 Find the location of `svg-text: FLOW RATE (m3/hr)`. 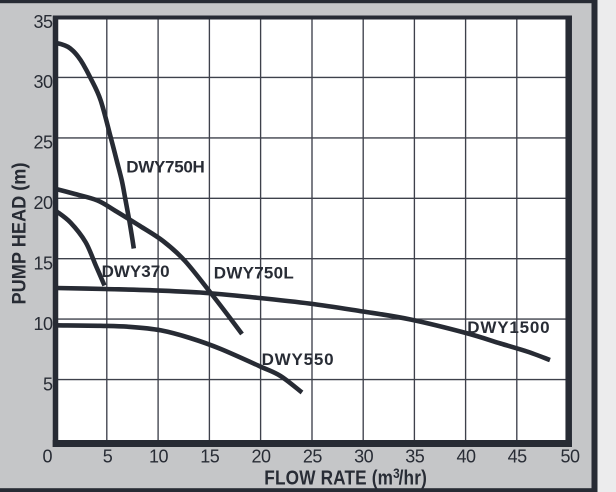

svg-text: FLOW RATE (m3/hr) is located at coordinates (345, 477).